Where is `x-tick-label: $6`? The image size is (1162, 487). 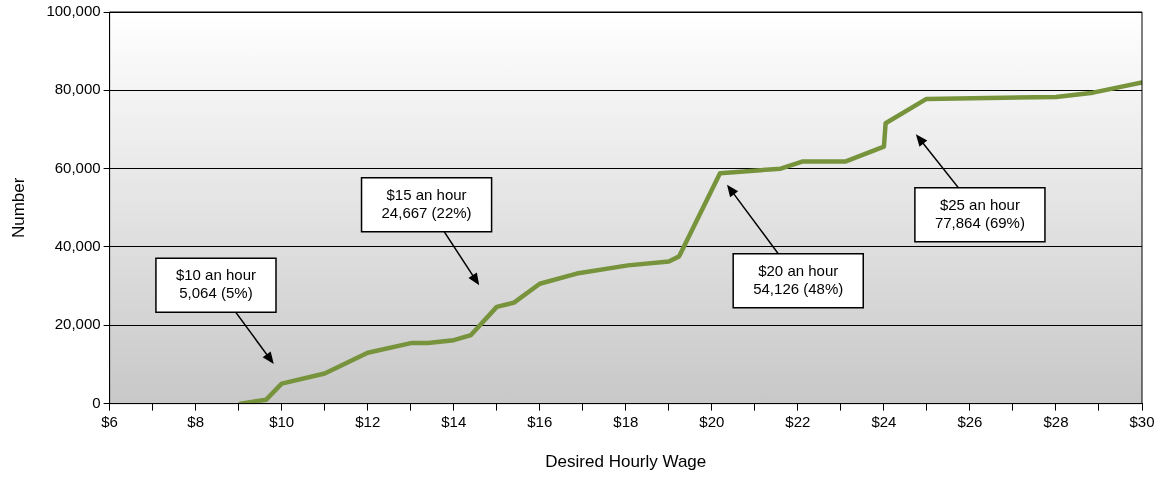
x-tick-label: $6 is located at coordinates (109, 421).